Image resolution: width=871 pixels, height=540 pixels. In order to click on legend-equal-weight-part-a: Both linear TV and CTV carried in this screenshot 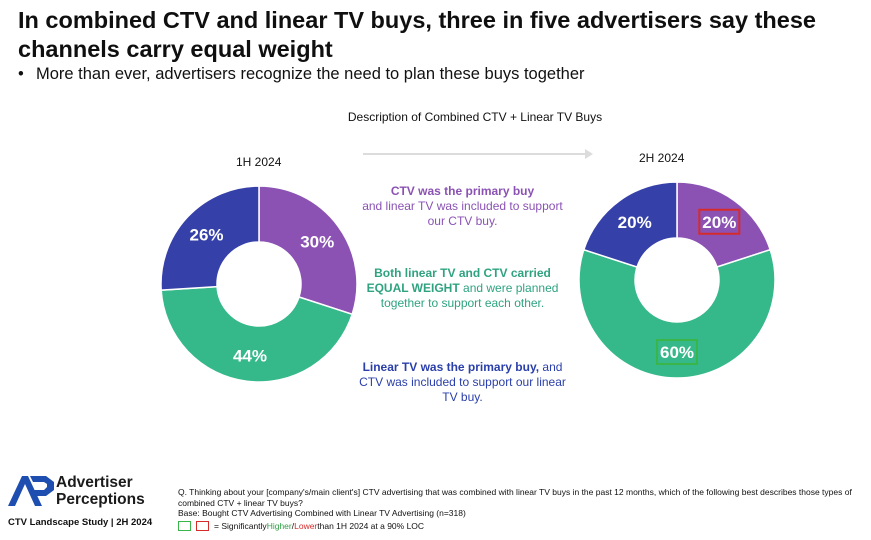, I will do `click(462, 273)`.